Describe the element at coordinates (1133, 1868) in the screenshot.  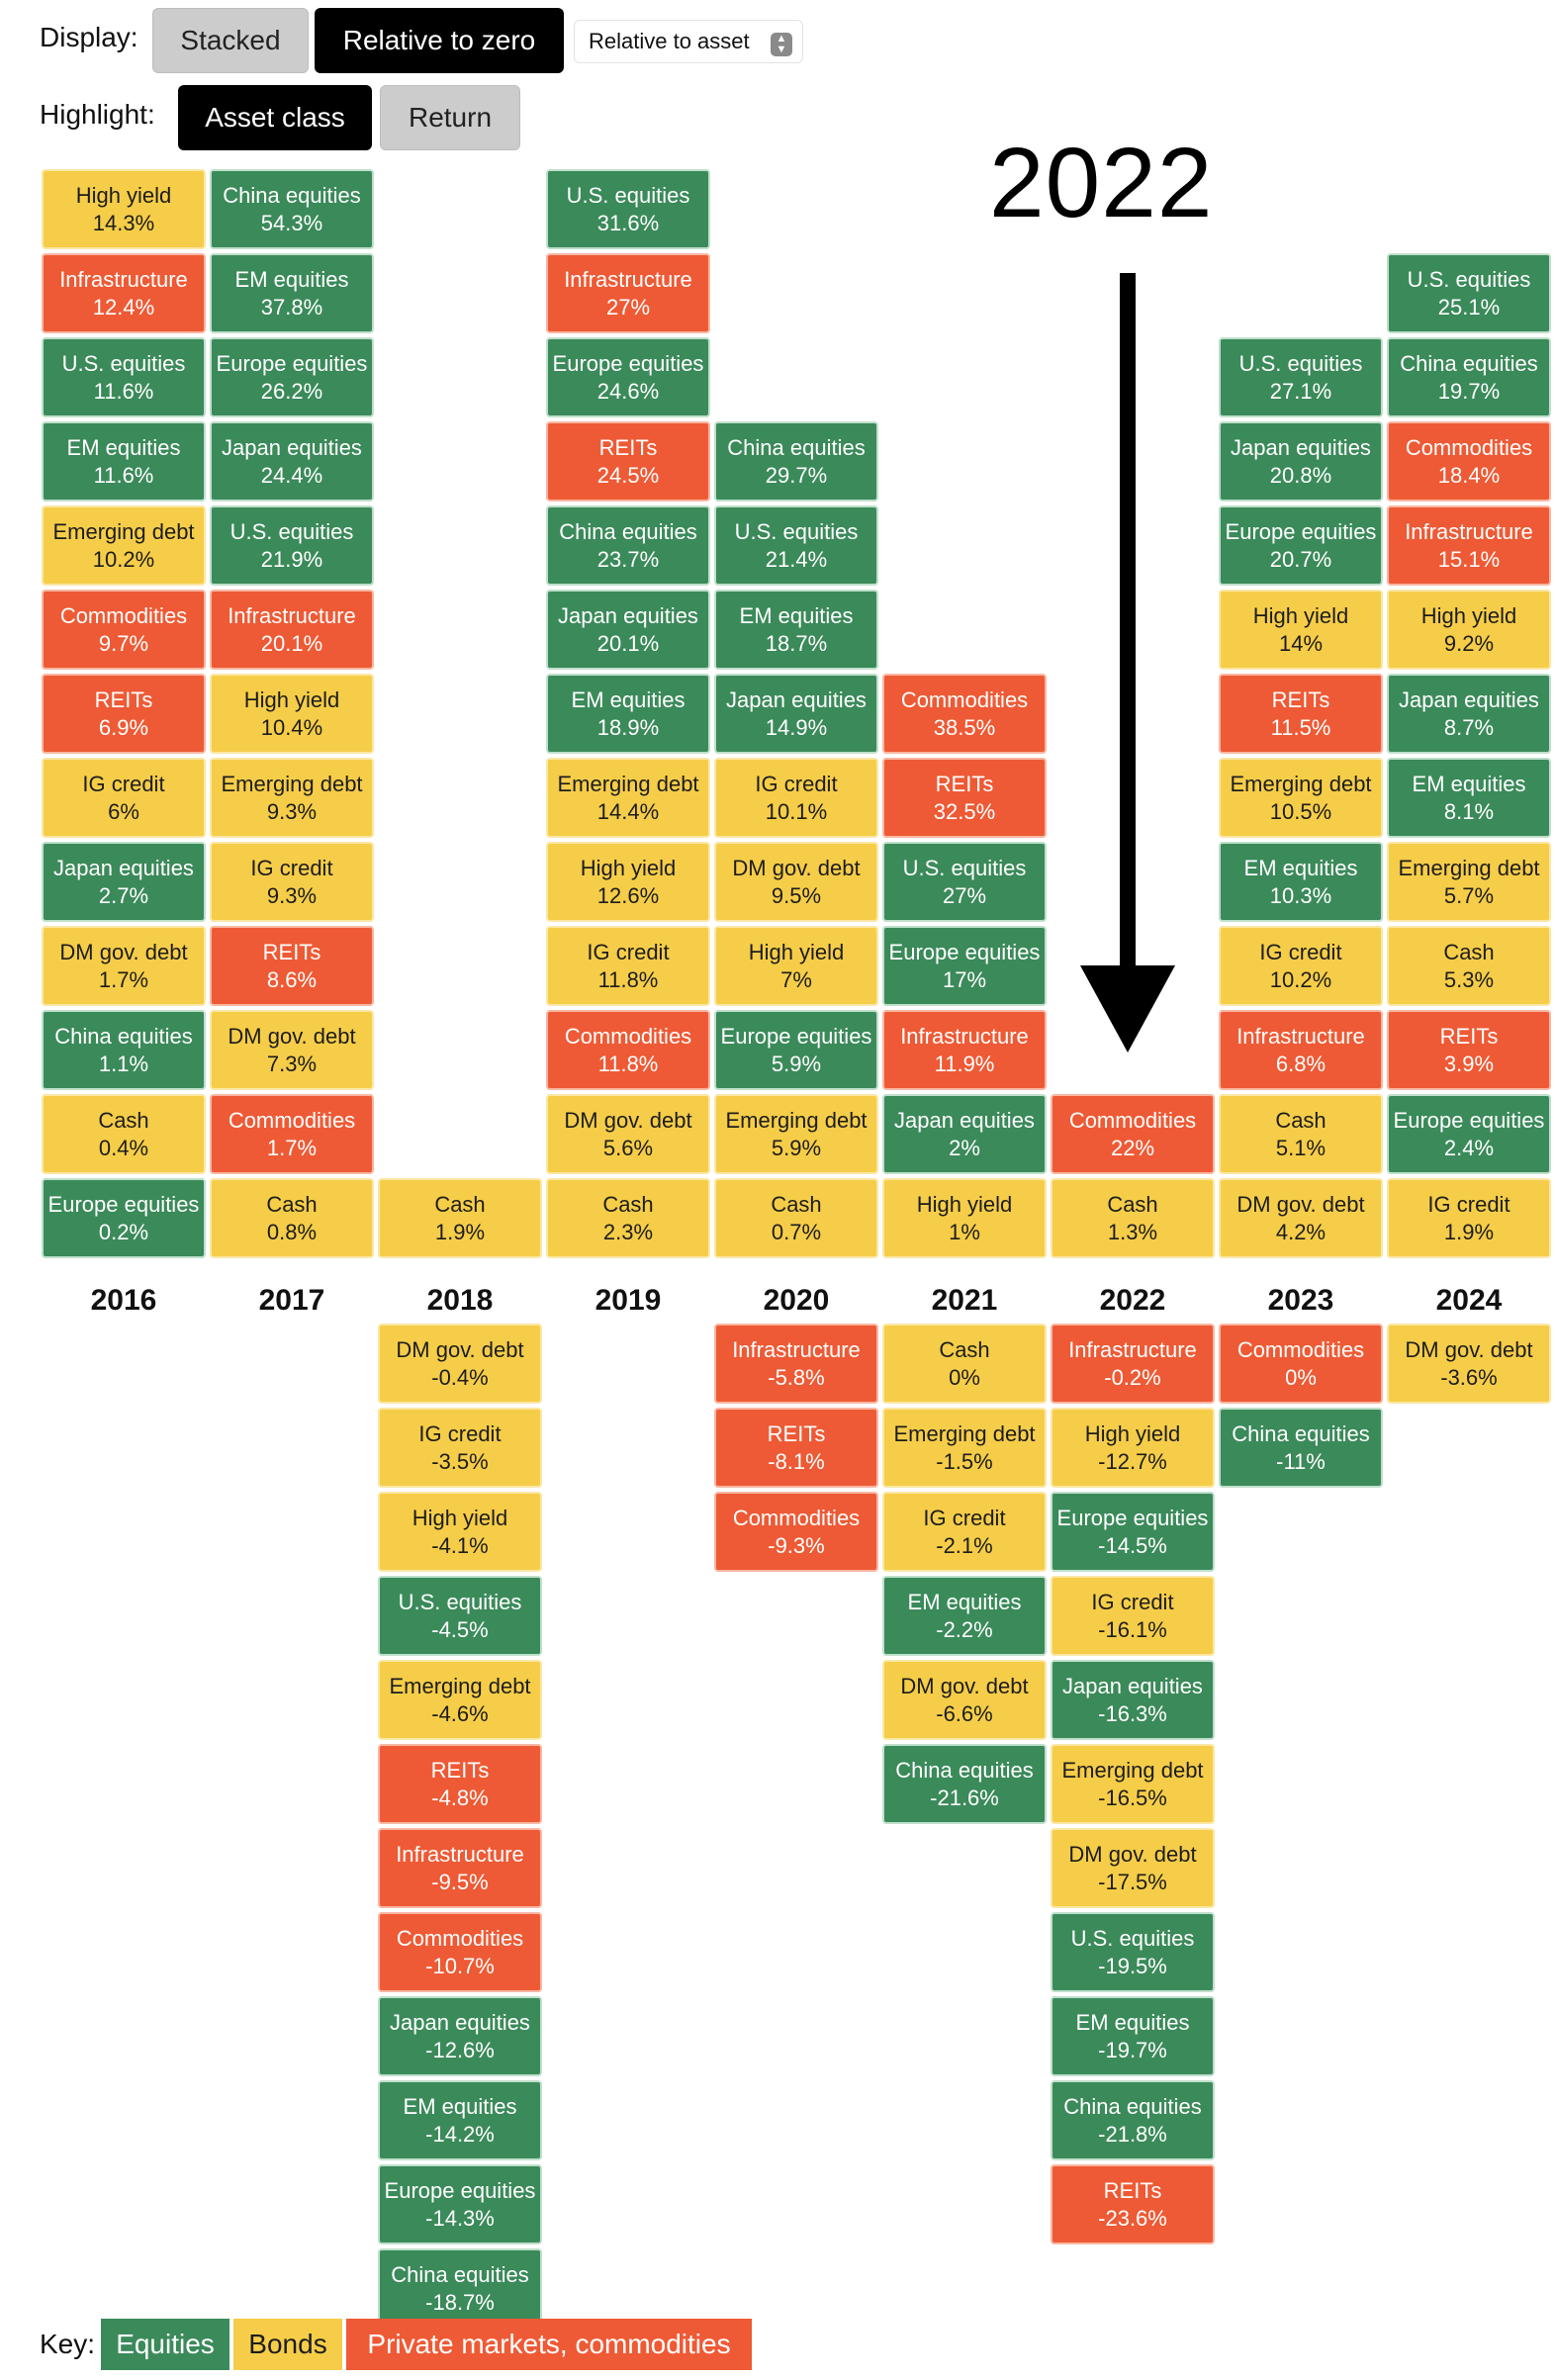
I see `cell-2022-dm-gov-debt: DM gov. debt -17.5%` at that location.